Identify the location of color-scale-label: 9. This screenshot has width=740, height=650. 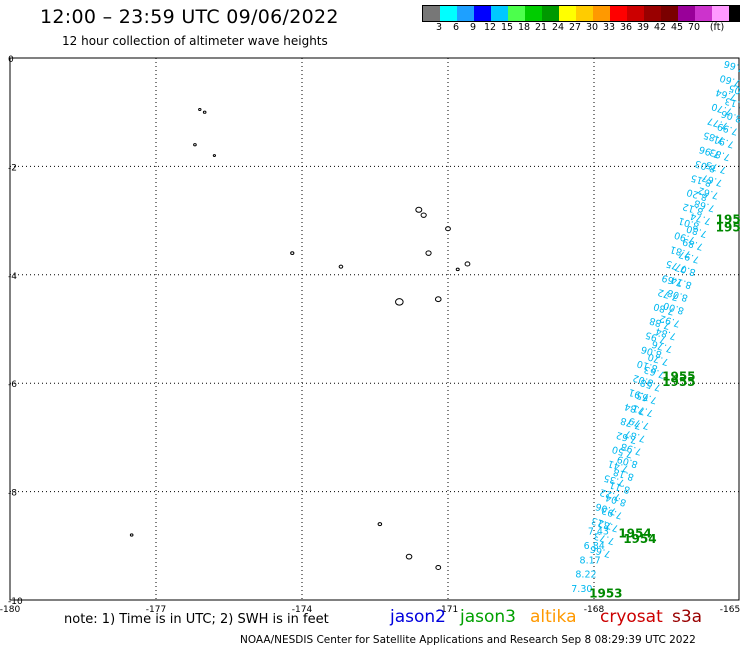
(473, 27).